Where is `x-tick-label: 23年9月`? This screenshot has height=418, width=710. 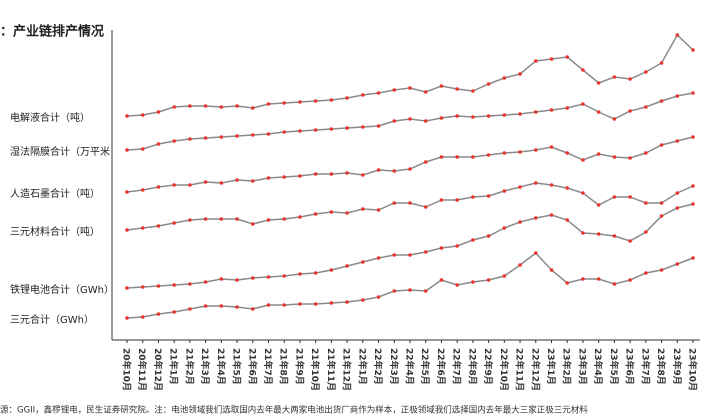 x-tick-label: 23年9月 is located at coordinates (677, 366).